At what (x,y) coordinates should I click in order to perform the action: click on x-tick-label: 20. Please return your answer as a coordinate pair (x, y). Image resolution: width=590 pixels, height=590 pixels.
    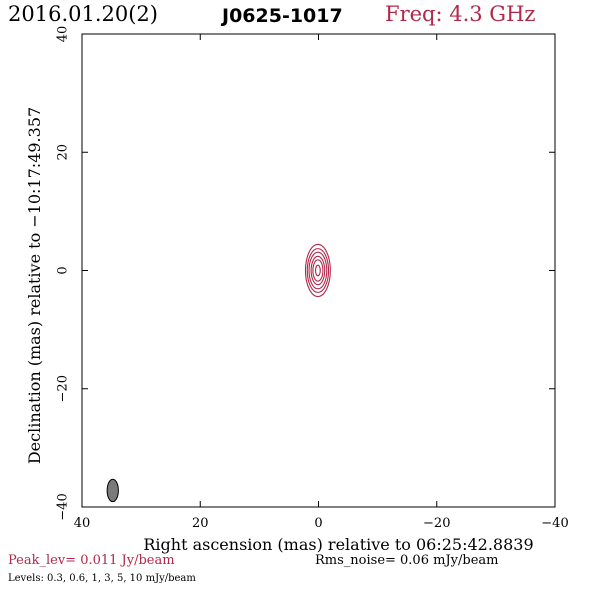
    Looking at the image, I should click on (200, 523).